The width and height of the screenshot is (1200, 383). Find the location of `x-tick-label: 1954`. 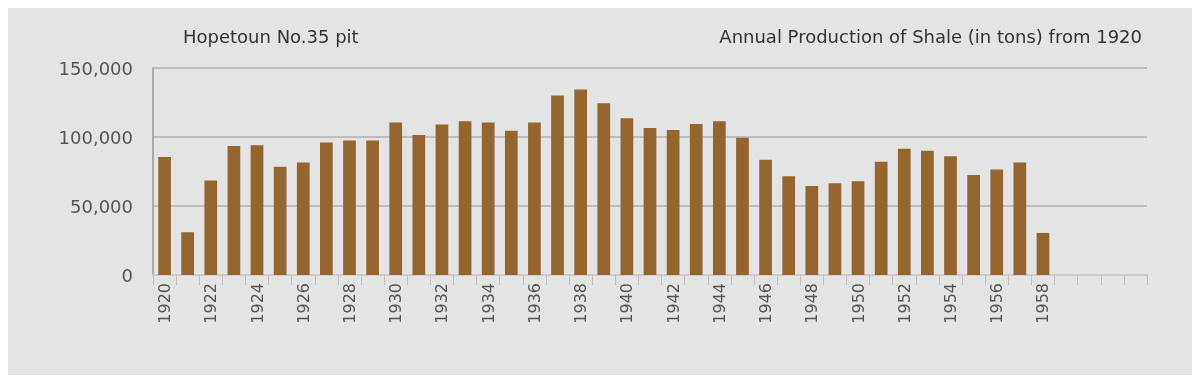

x-tick-label: 1954 is located at coordinates (951, 303).